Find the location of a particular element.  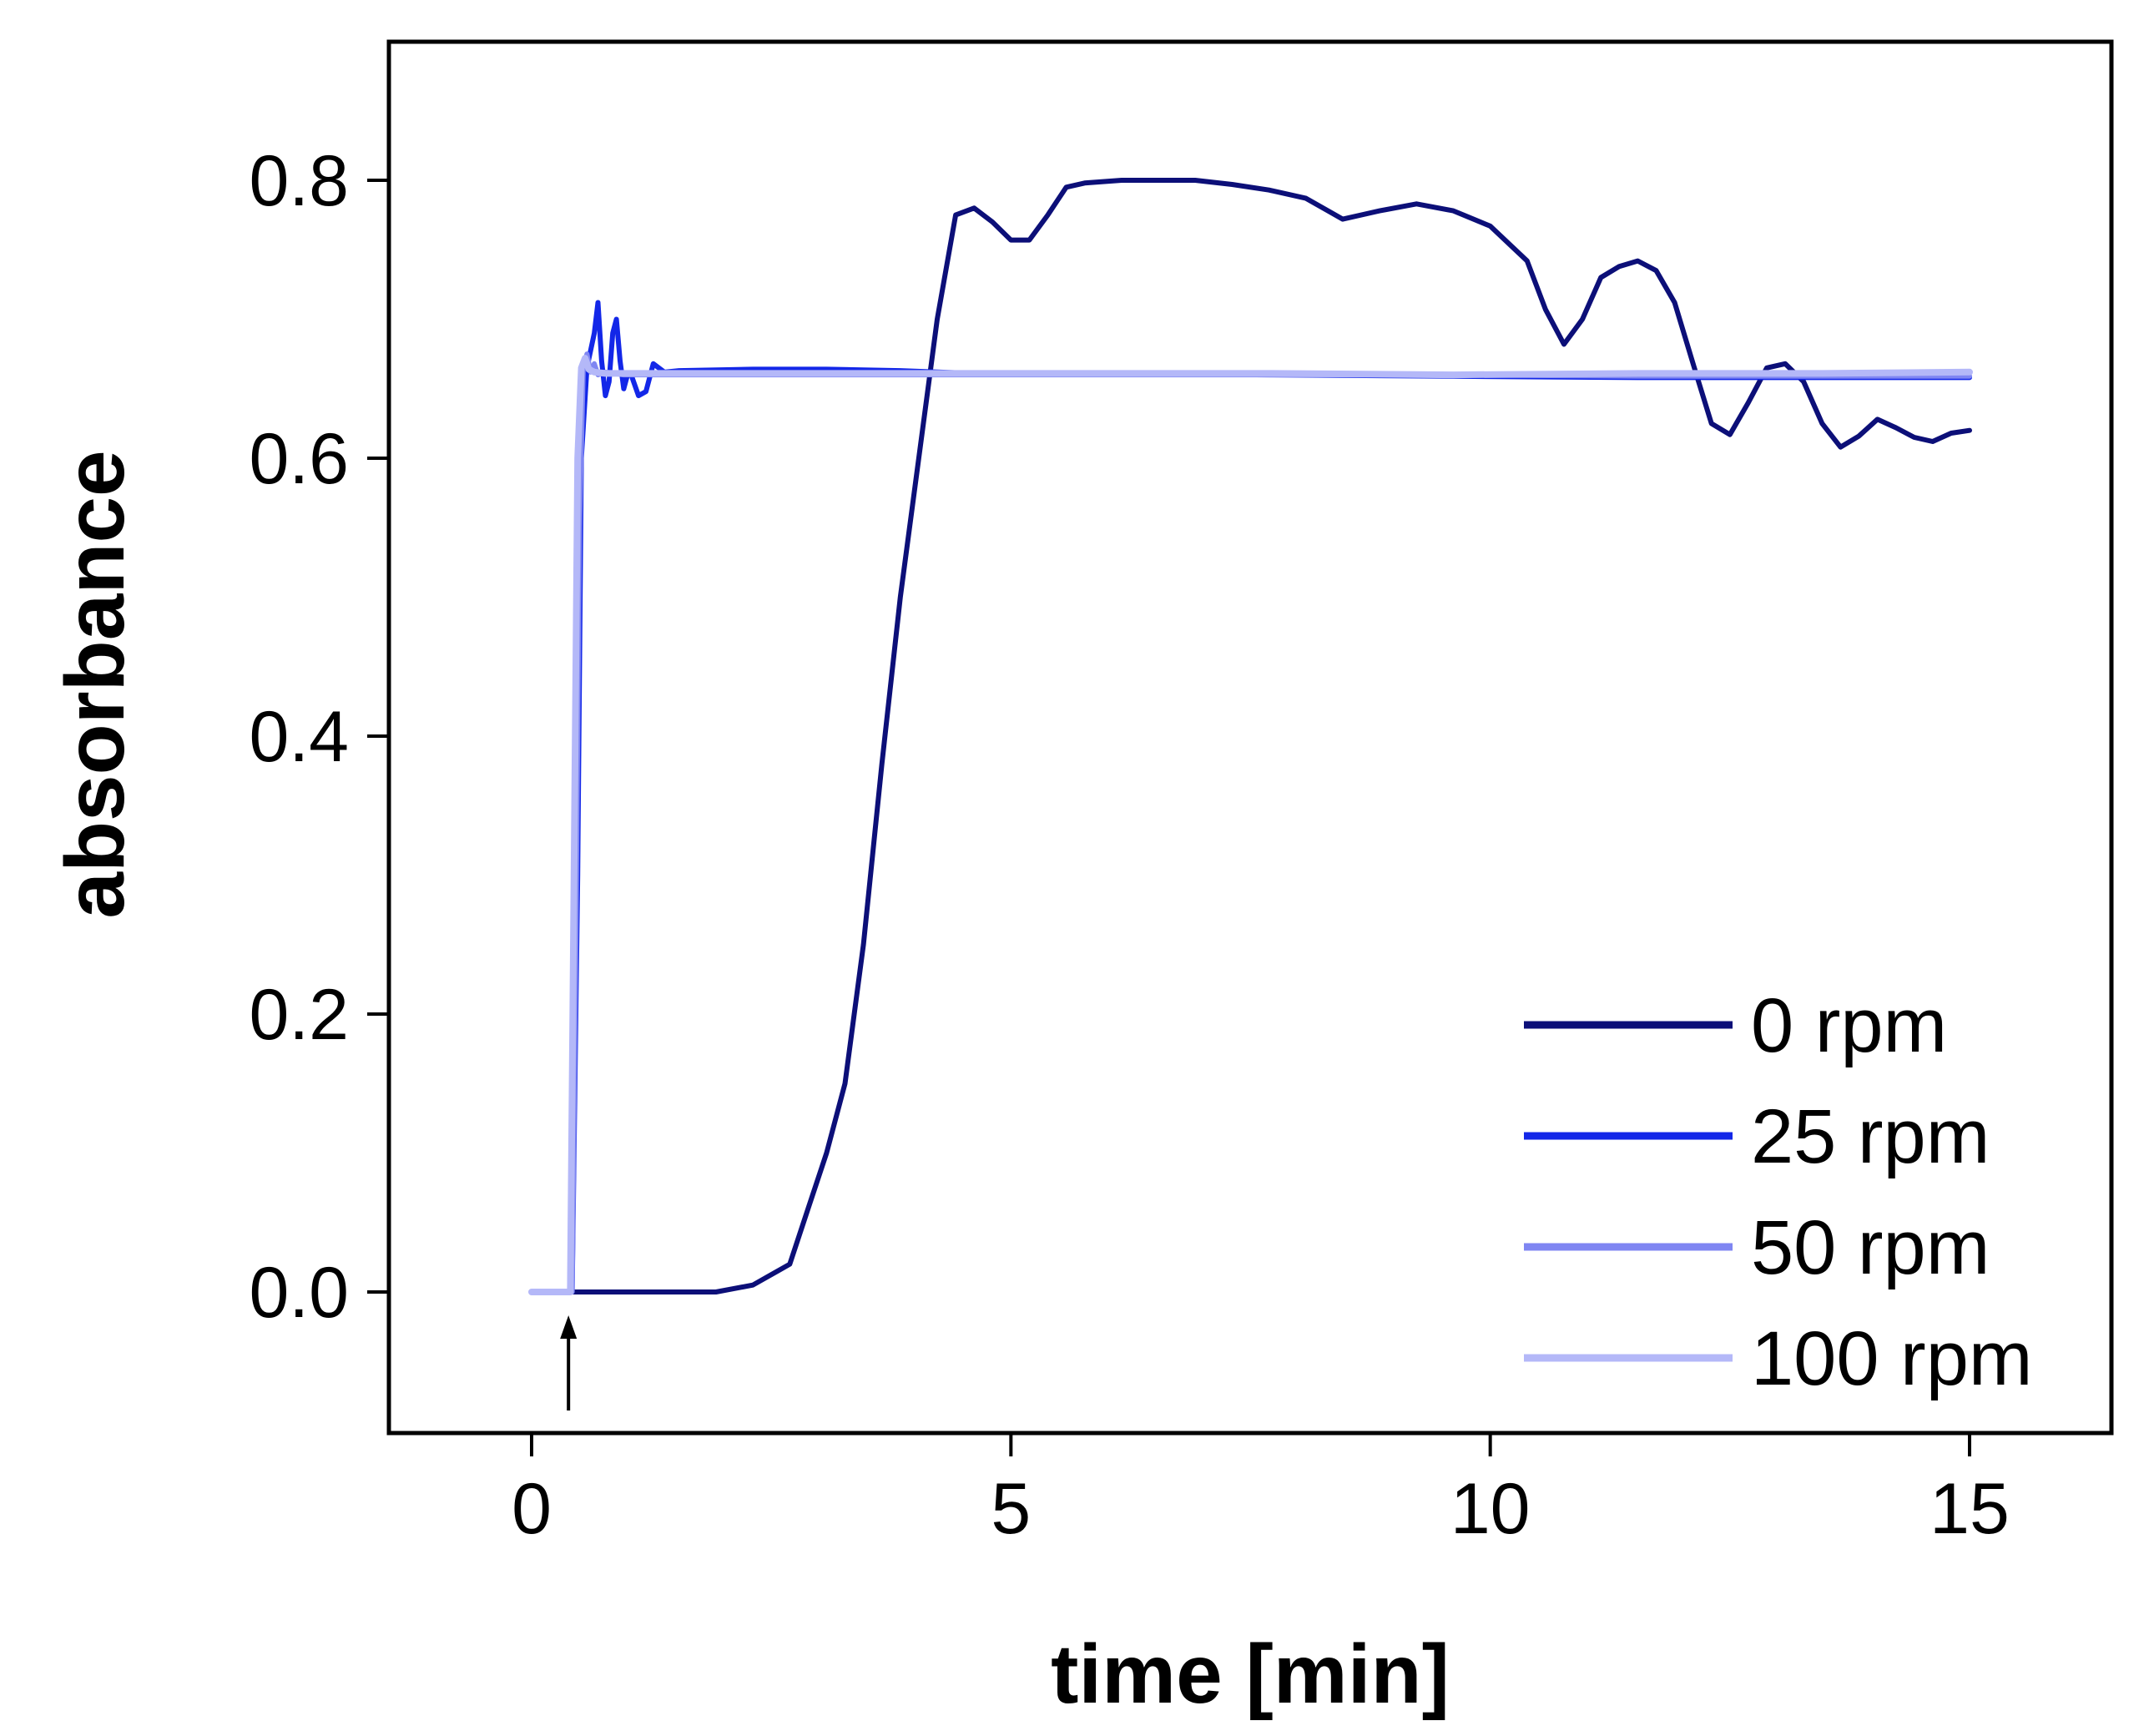

y-tick-label: 0.2 is located at coordinates (299, 1015).